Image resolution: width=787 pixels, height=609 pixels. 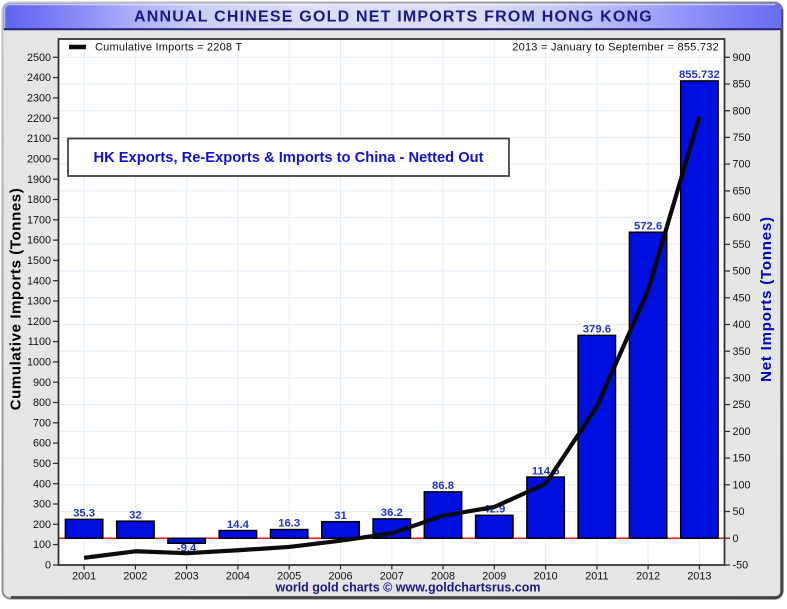 What do you see at coordinates (39, 322) in the screenshot?
I see `svg-text: 1200` at bounding box center [39, 322].